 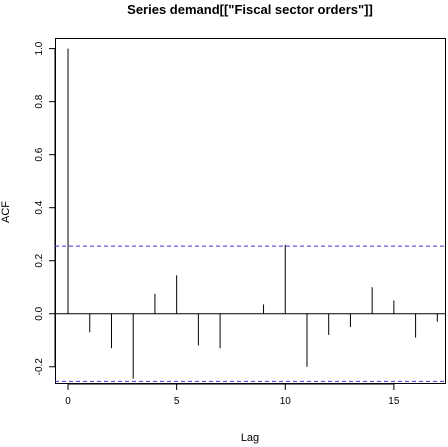 What do you see at coordinates (39, 101) in the screenshot?
I see `y-tick-label: 0.8` at bounding box center [39, 101].